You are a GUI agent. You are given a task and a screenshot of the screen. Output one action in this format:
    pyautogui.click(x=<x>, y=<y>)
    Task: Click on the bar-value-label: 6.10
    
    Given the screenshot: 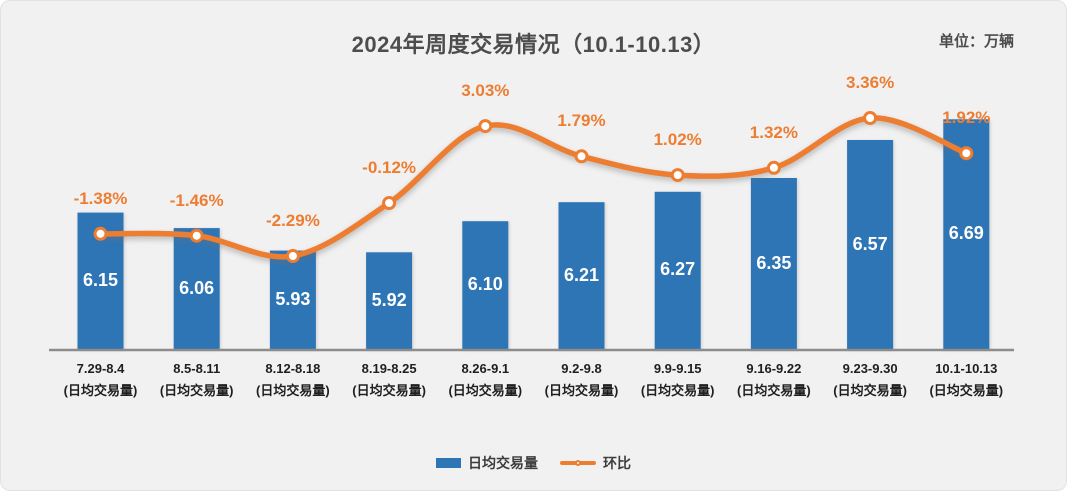 What is the action you would take?
    pyautogui.click(x=485, y=284)
    